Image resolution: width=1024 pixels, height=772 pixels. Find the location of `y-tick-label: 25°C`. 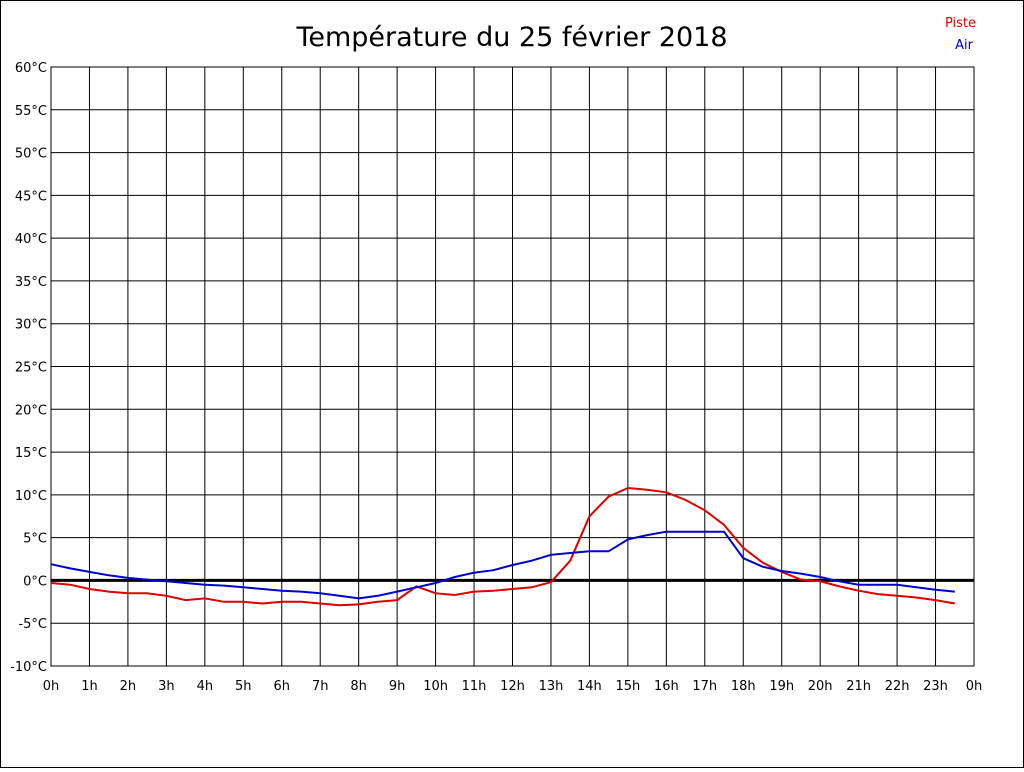

y-tick-label: 25°C is located at coordinates (31, 368).